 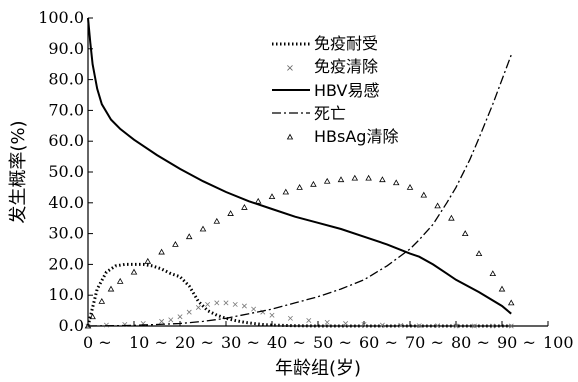 What do you see at coordinates (66, 109) in the screenshot?
I see `y-tick-label: 70.0` at bounding box center [66, 109].